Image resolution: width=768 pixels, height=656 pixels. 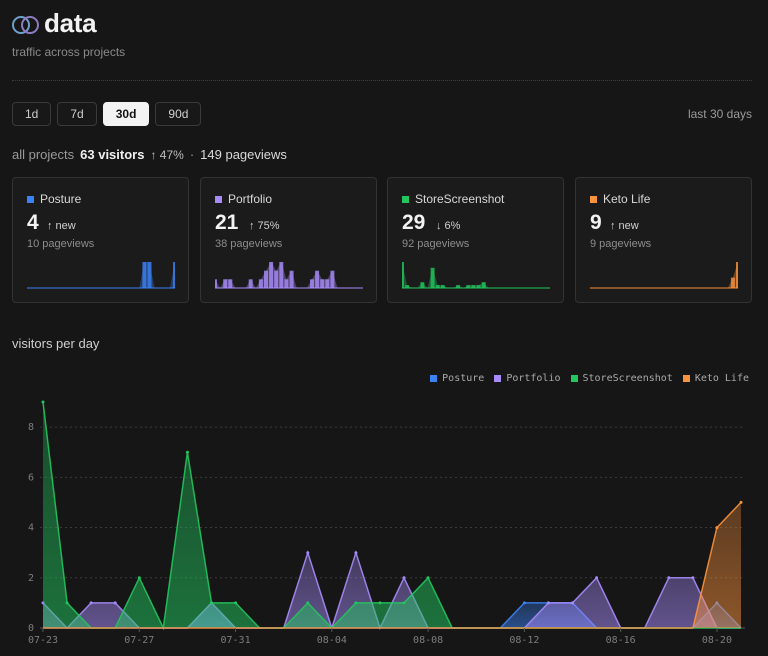 What do you see at coordinates (56, 343) in the screenshot?
I see `section-title: visitors per day` at bounding box center [56, 343].